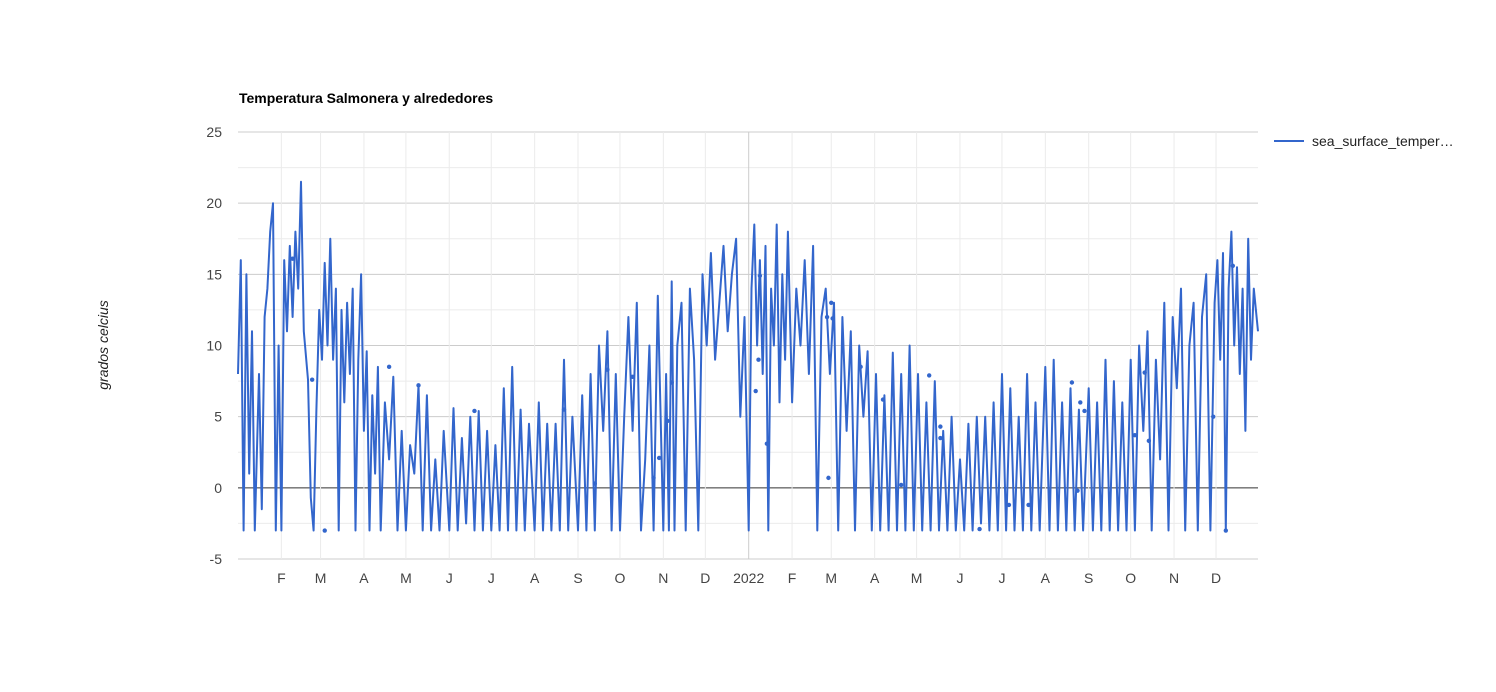 This screenshot has height=692, width=1496. What do you see at coordinates (214, 203) in the screenshot?
I see `y-tick-label: 20` at bounding box center [214, 203].